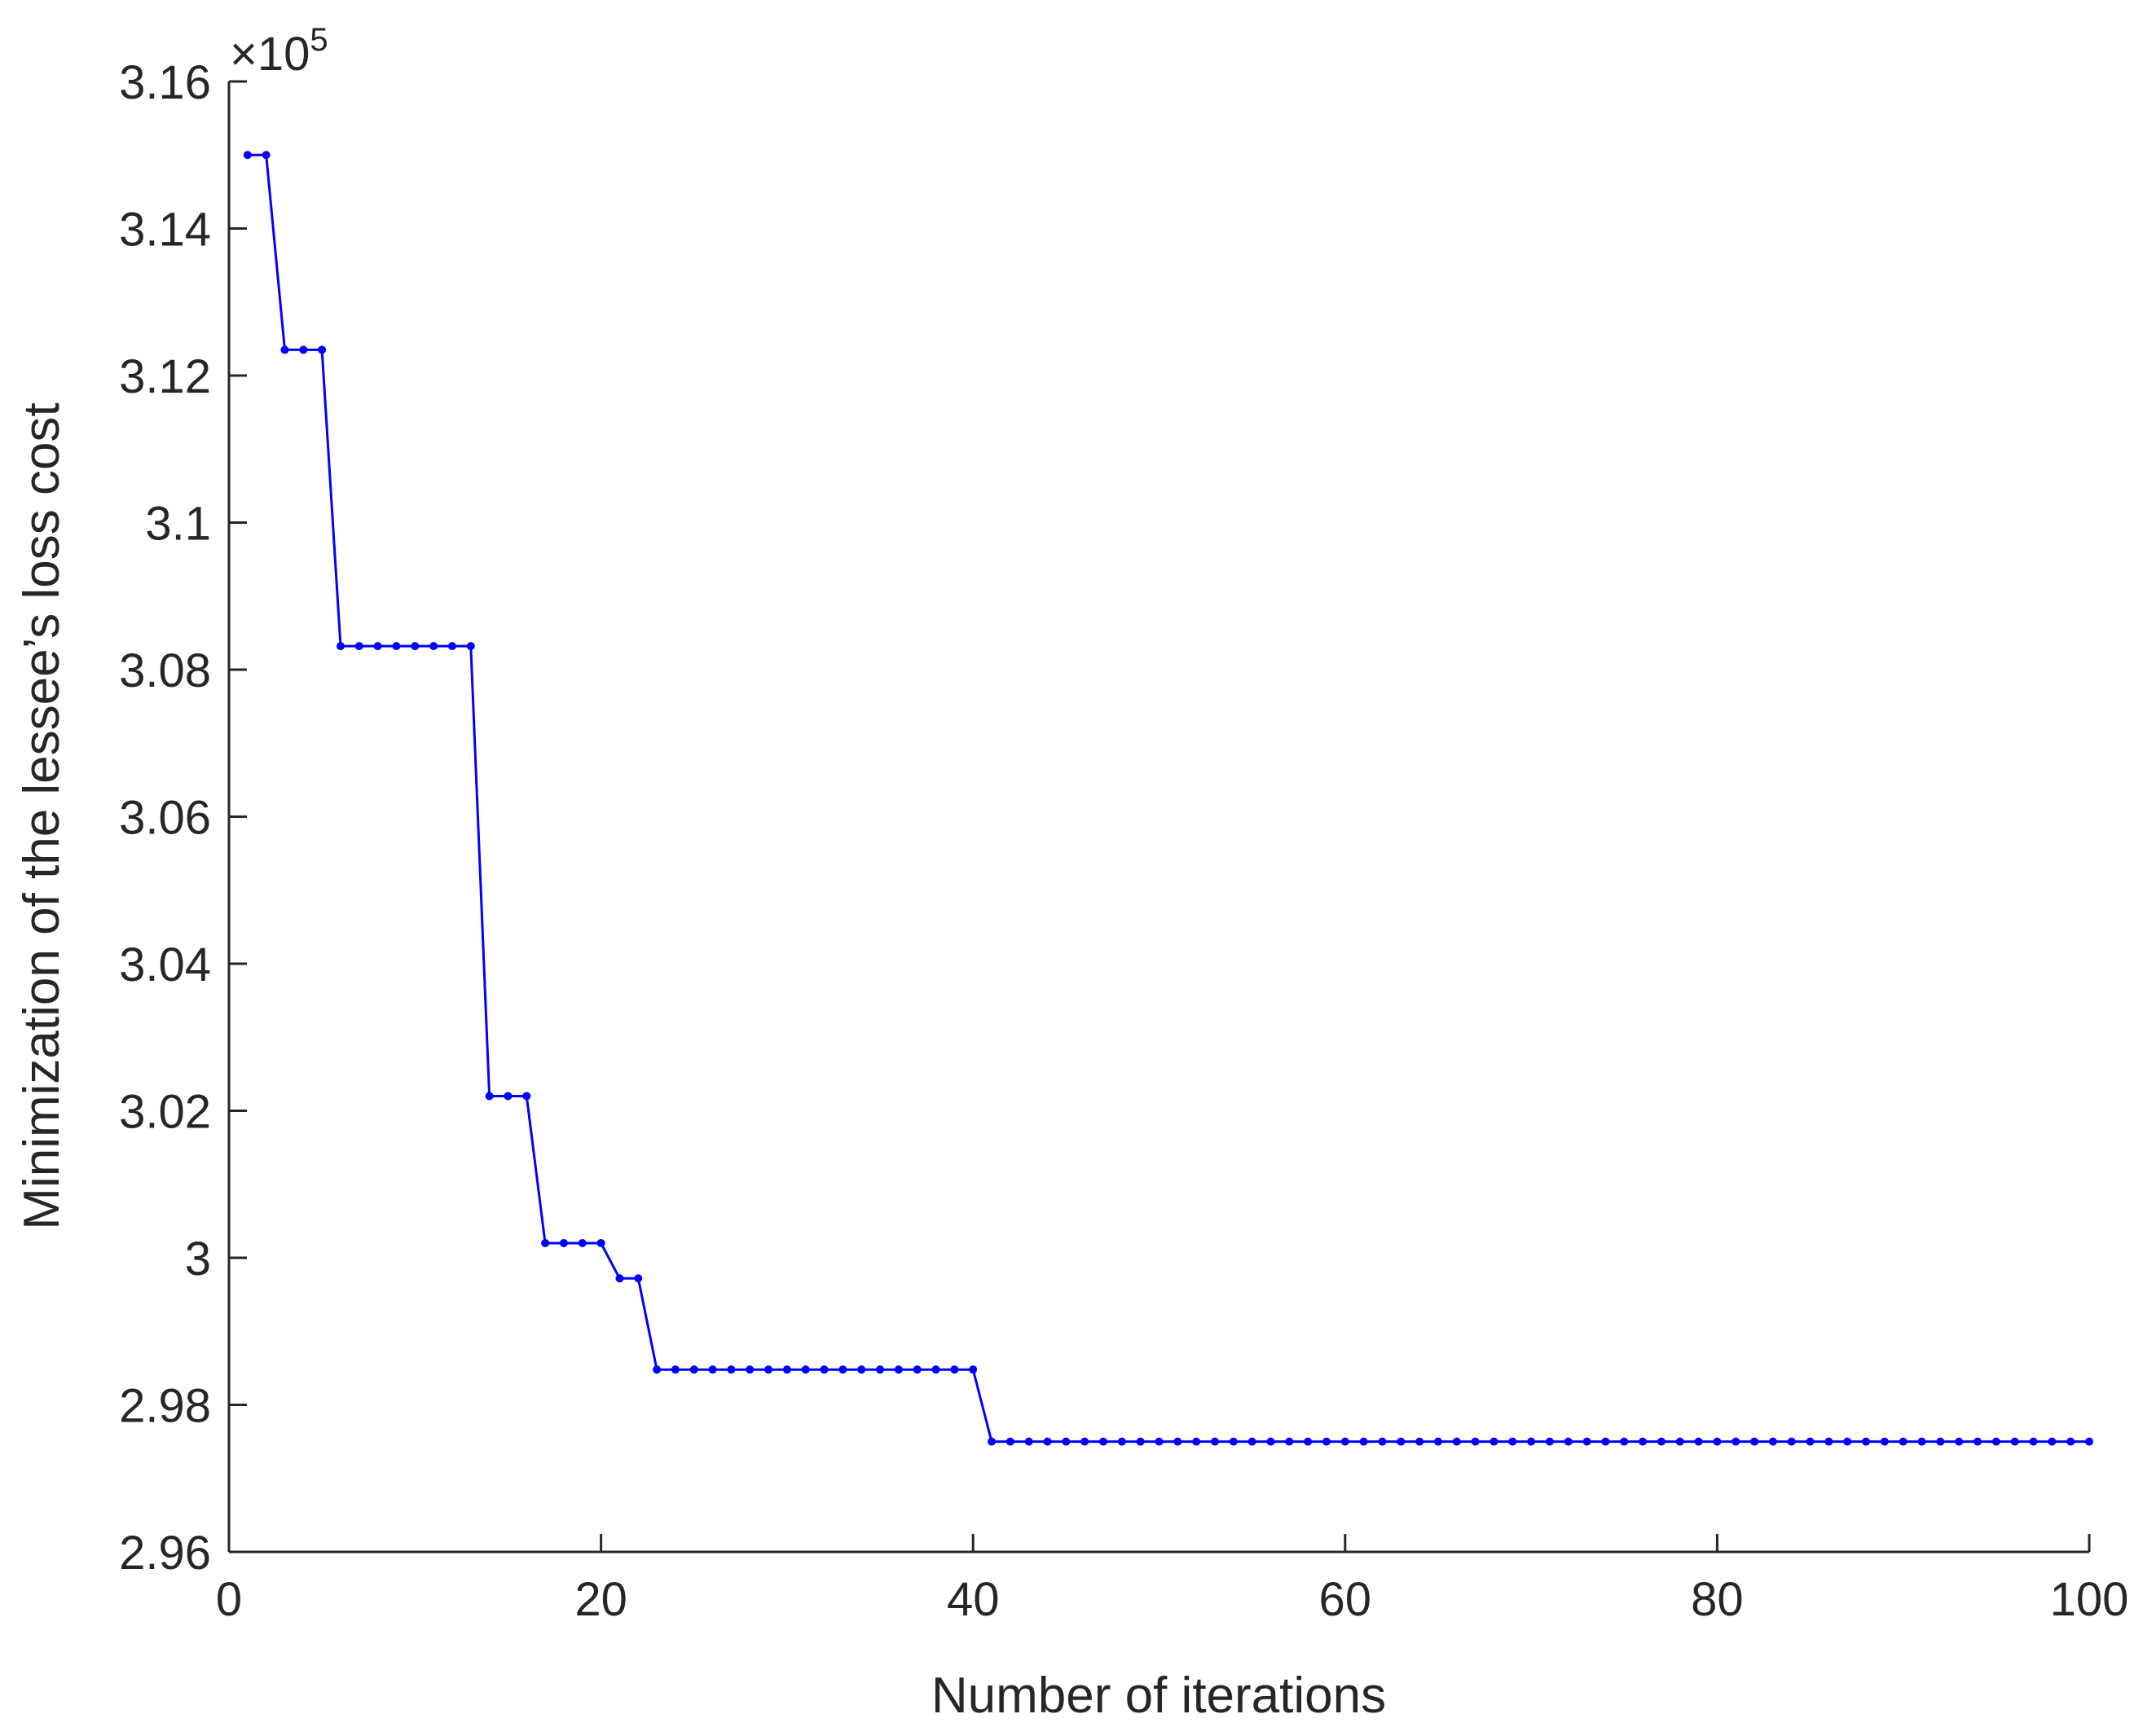 Image resolution: width=2143 pixels, height=1736 pixels. What do you see at coordinates (165, 1553) in the screenshot?
I see `y-tick-label: 2.96` at bounding box center [165, 1553].